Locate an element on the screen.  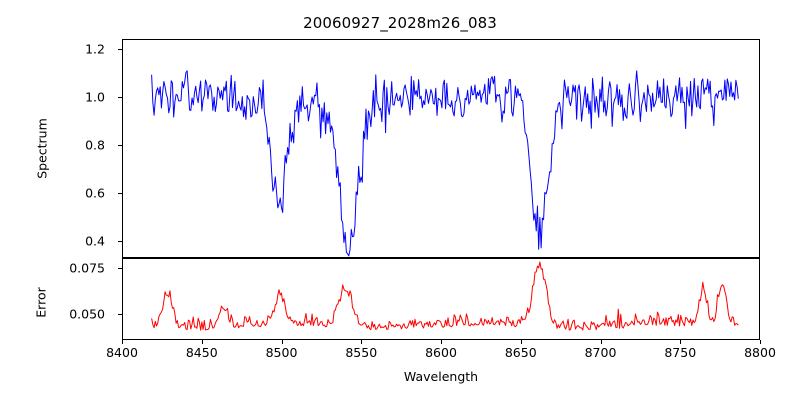
spectrum-y-tick-labels: 0.4 0.6 0.8 1.0 1.2 is located at coordinates (56, 148).